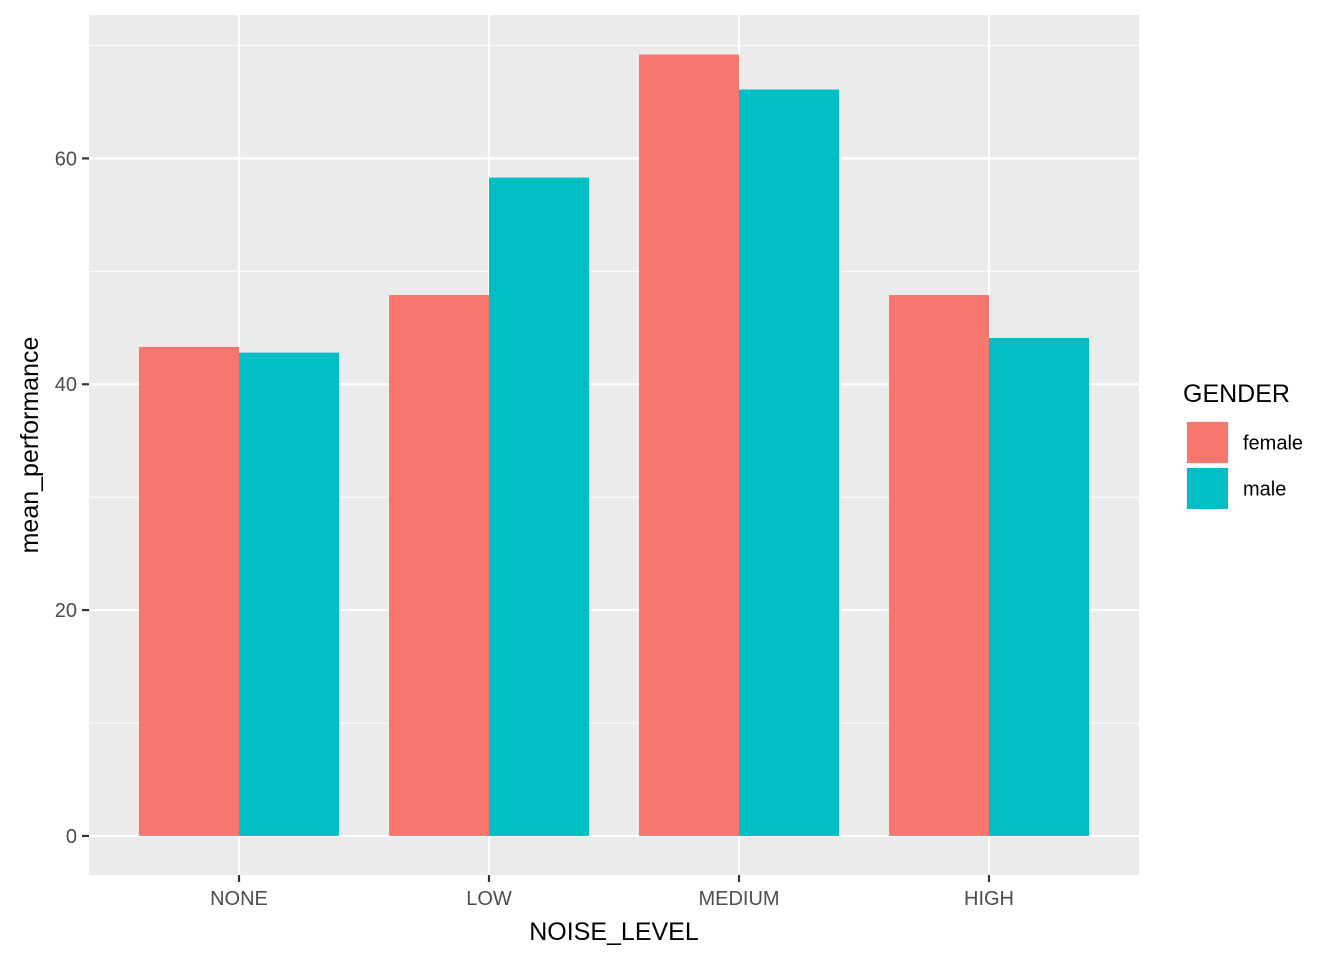 The image size is (1344, 960). What do you see at coordinates (1207, 442) in the screenshot?
I see `legend-key-female` at bounding box center [1207, 442].